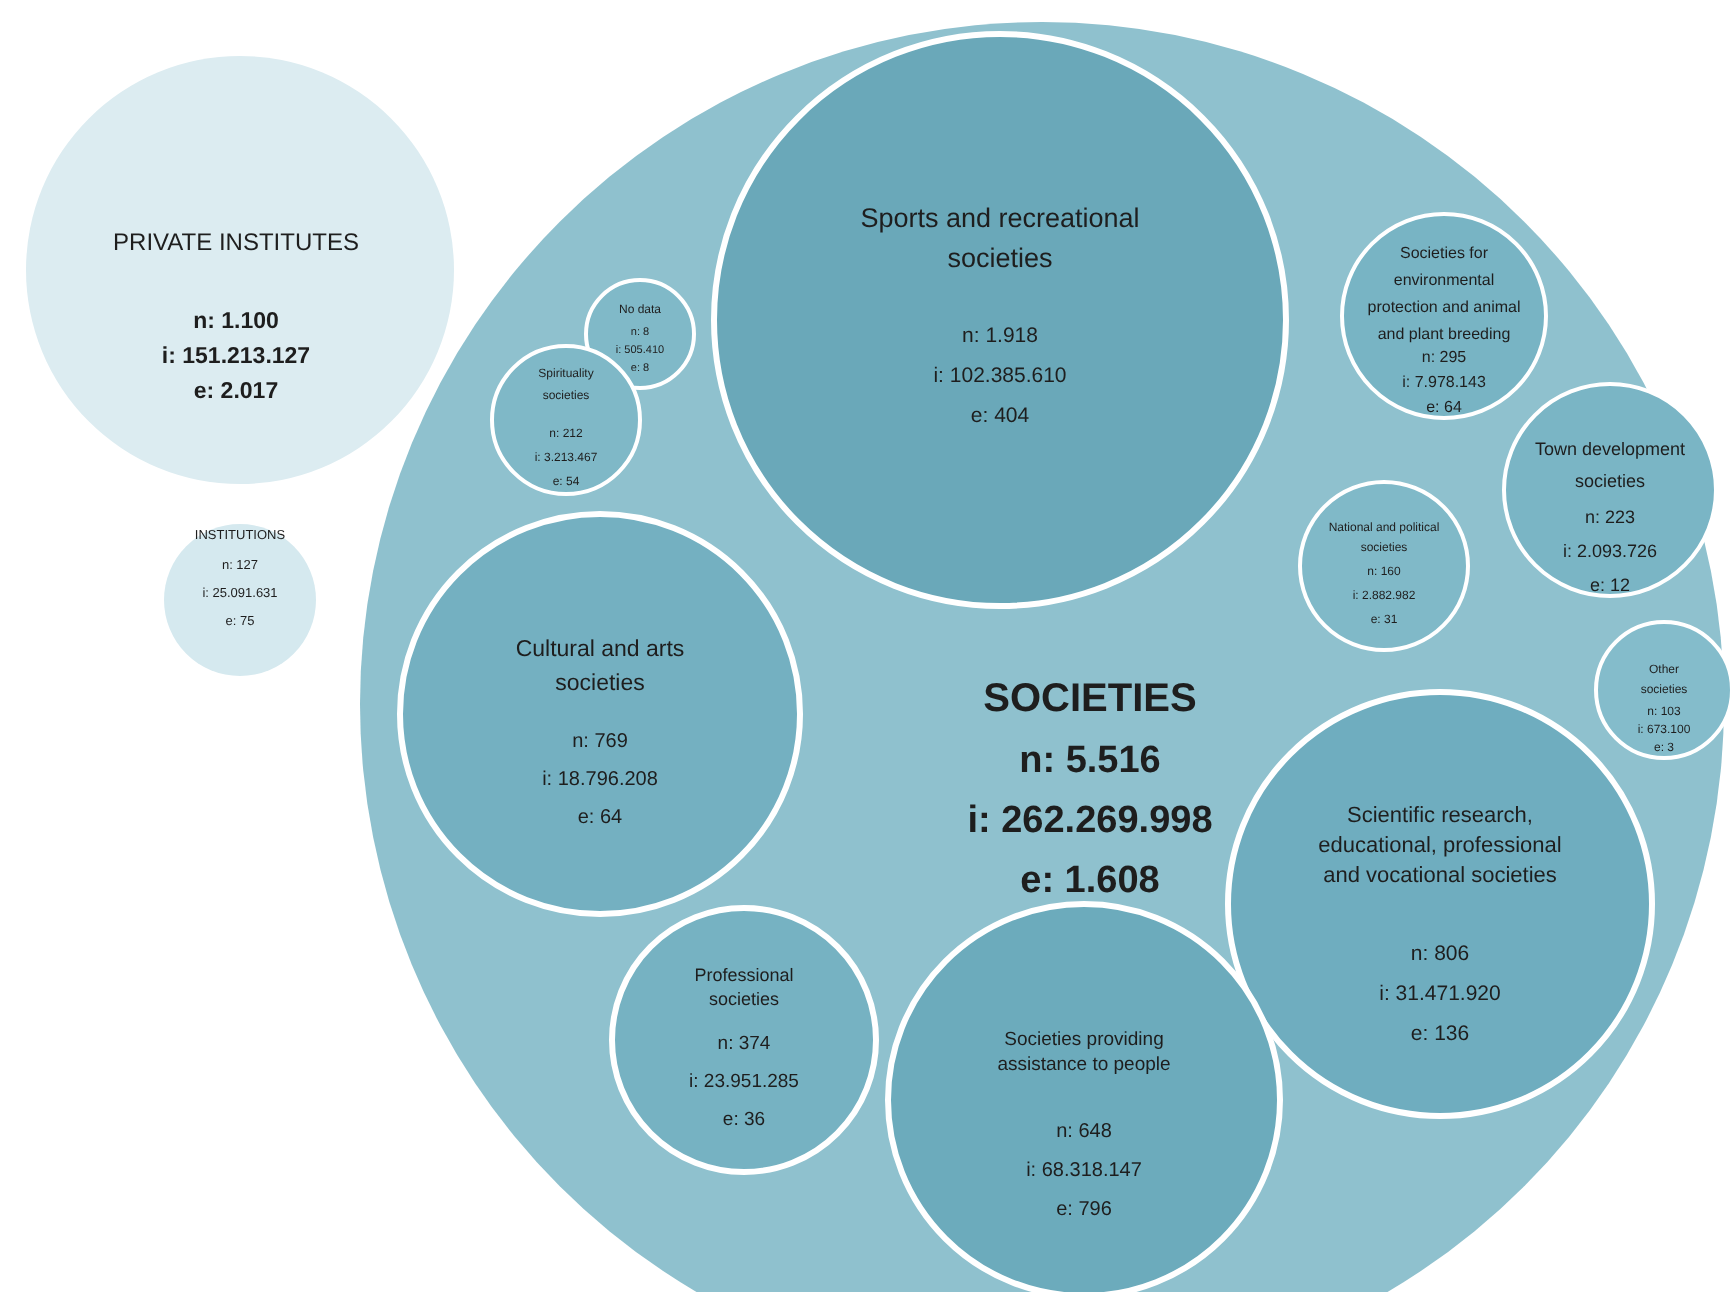  What do you see at coordinates (1084, 1210) in the screenshot?
I see `data-label: e: 796` at bounding box center [1084, 1210].